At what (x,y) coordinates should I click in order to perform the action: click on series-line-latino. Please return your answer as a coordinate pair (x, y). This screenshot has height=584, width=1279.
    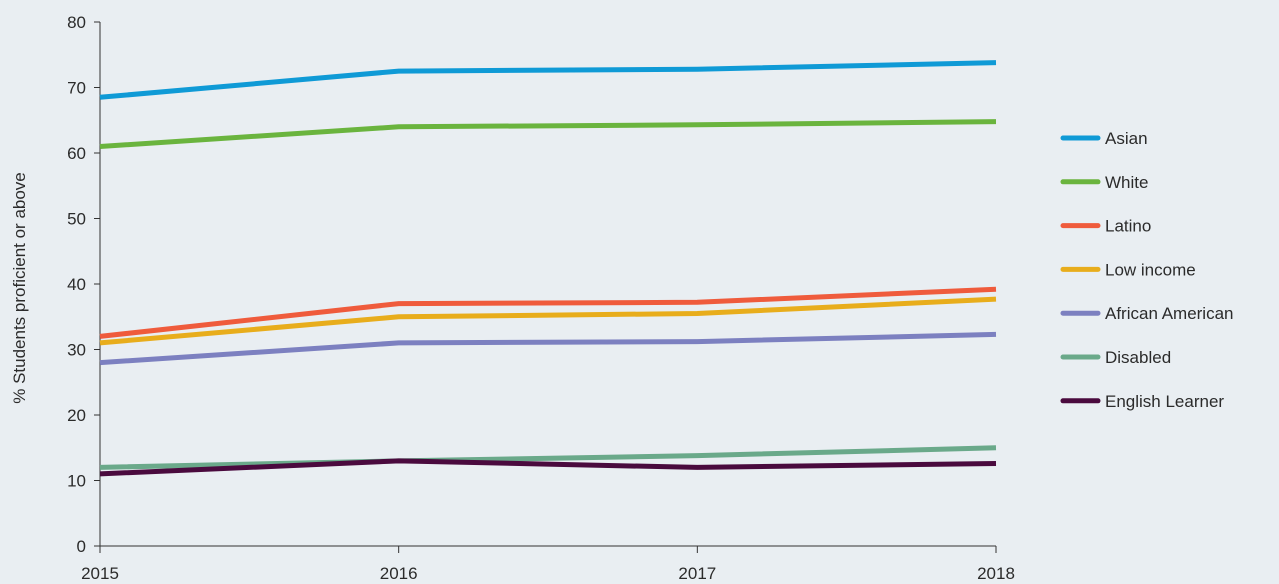
    Looking at the image, I should click on (548, 312).